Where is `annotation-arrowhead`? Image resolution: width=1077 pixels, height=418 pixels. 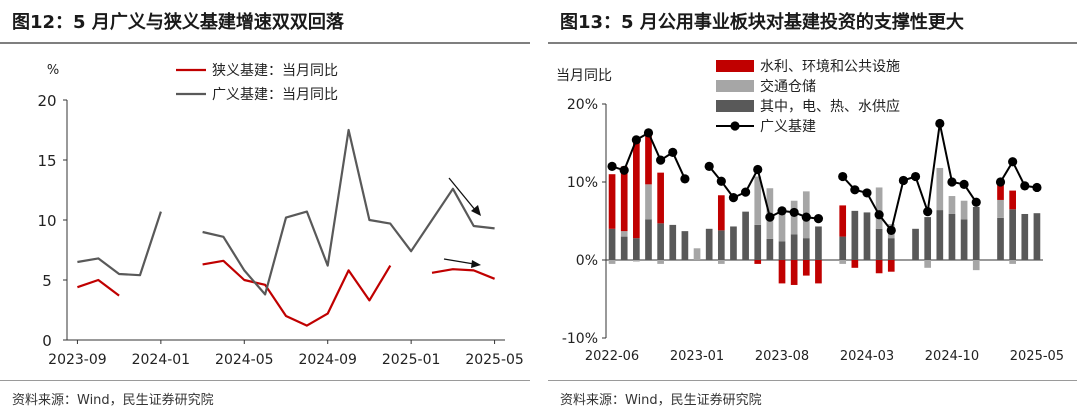 annotation-arrowhead is located at coordinates (476, 210).